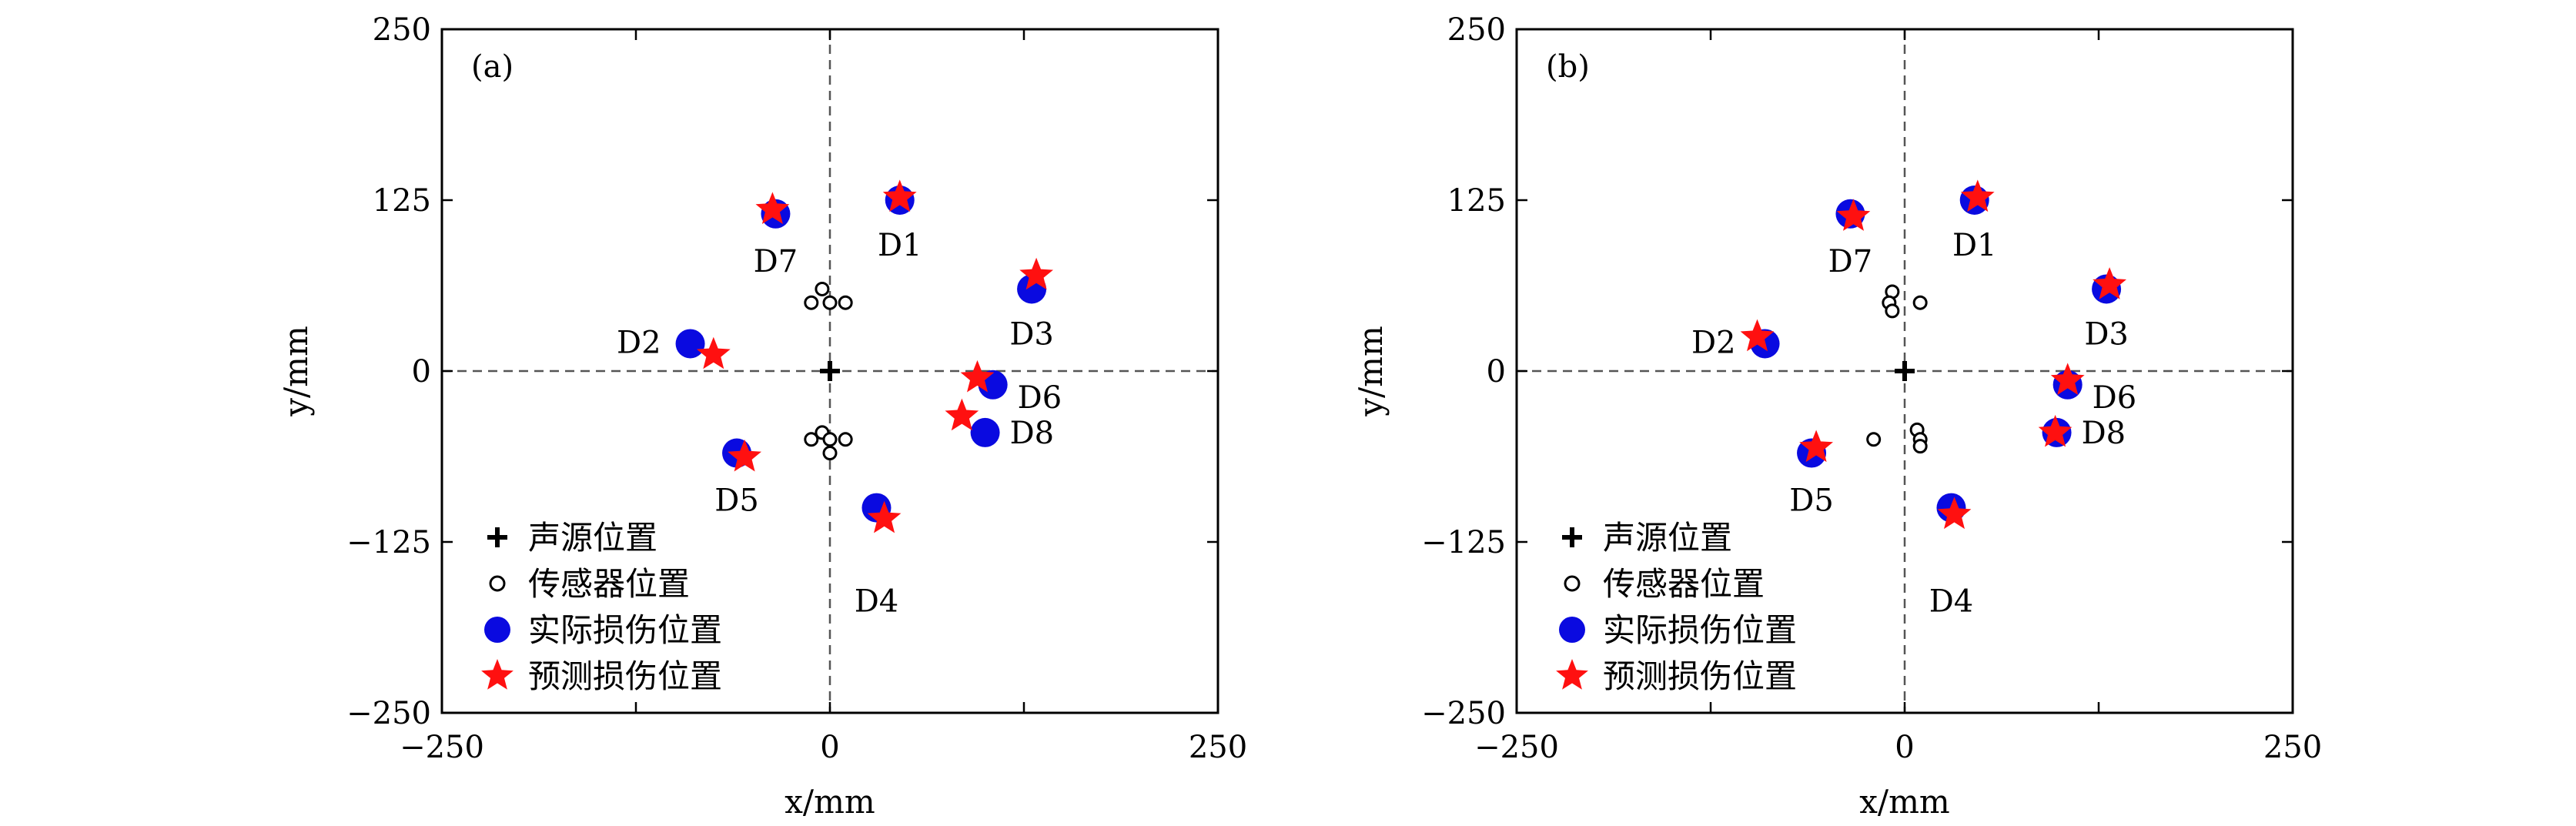  What do you see at coordinates (492, 67) in the screenshot?
I see `panel-tag: (a)` at bounding box center [492, 67].